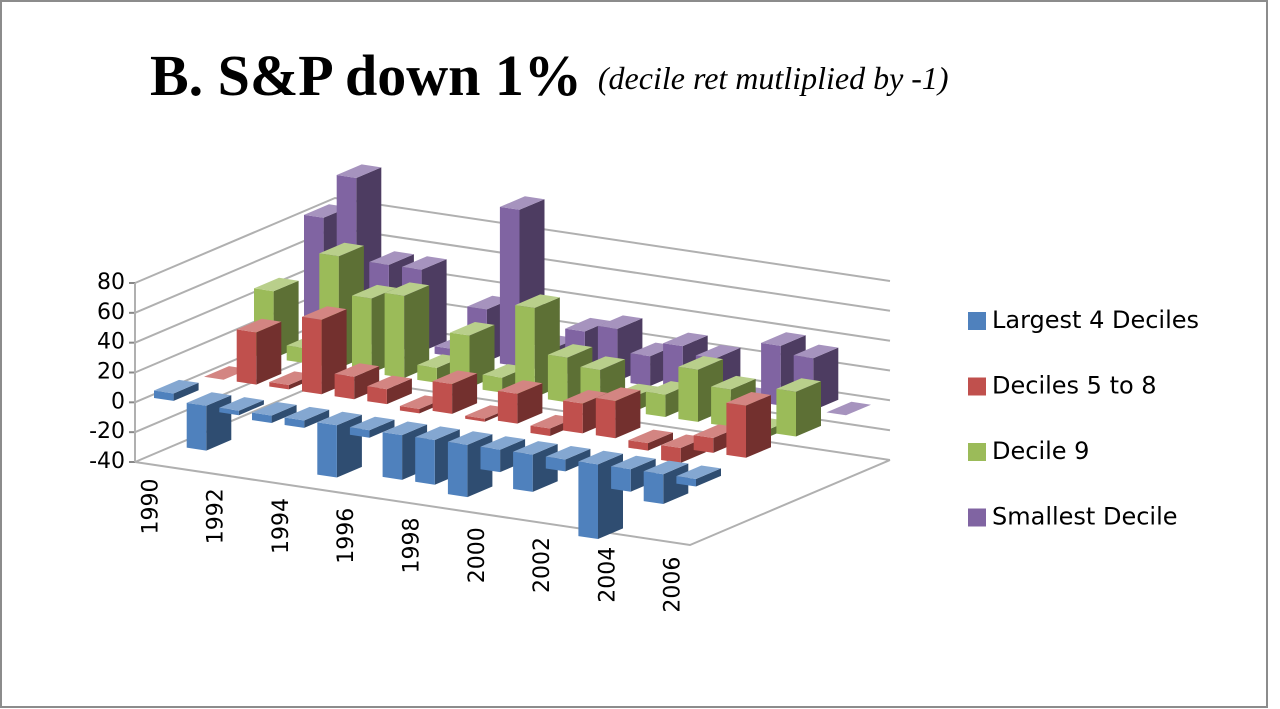 Image resolution: width=1280 pixels, height=709 pixels. Describe the element at coordinates (111, 342) in the screenshot. I see `y-tick-label: 40` at that location.